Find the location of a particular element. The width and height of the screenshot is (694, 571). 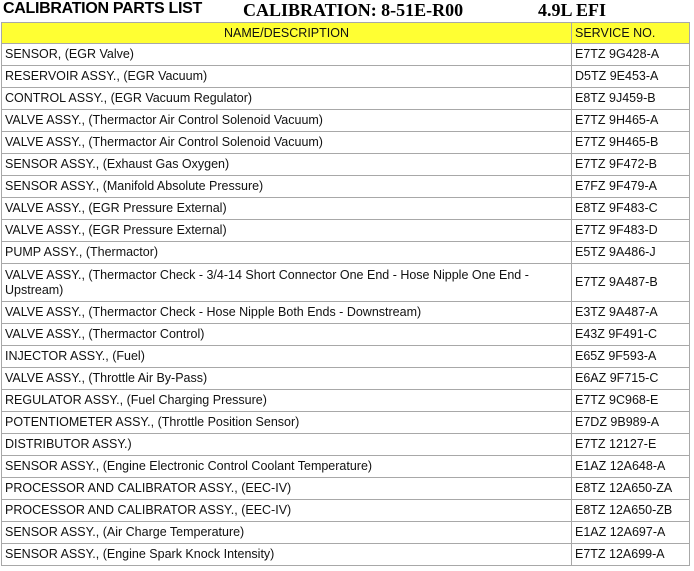

service-number: E7TZ 9G428-A is located at coordinates (630, 54).